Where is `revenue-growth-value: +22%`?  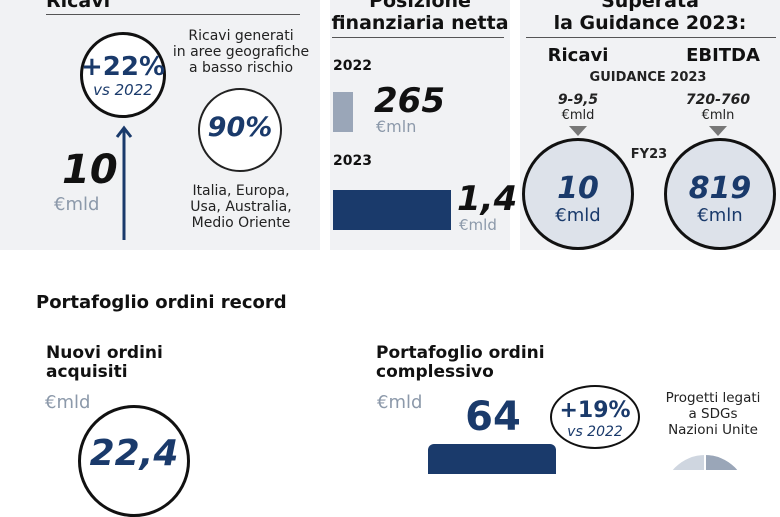
revenue-growth-value: +22% is located at coordinates (123, 67).